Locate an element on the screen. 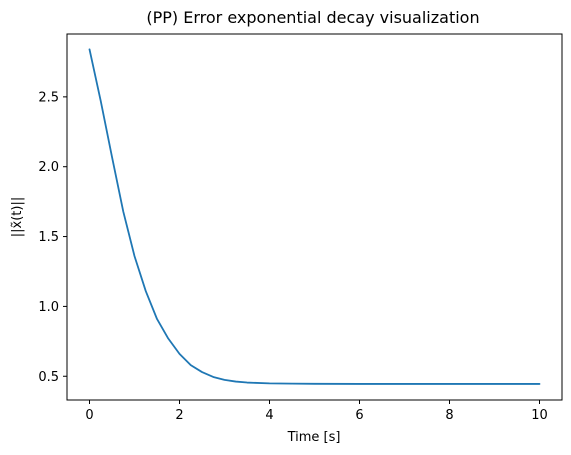 This screenshot has height=455, width=571. y-tick-label: 2.5 is located at coordinates (48, 97).